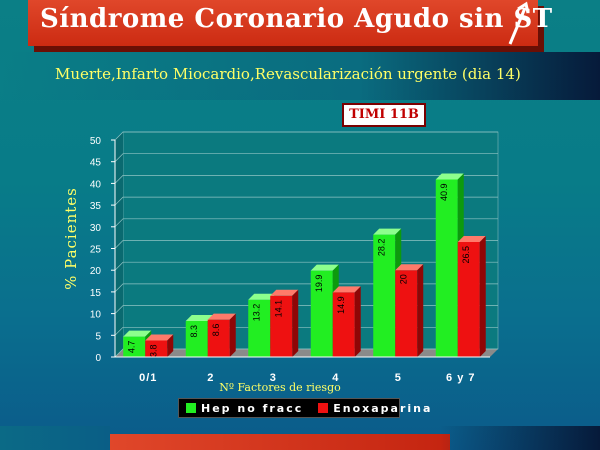  What do you see at coordinates (131, 347) in the screenshot?
I see `bar-data-label: 4.7` at bounding box center [131, 347].